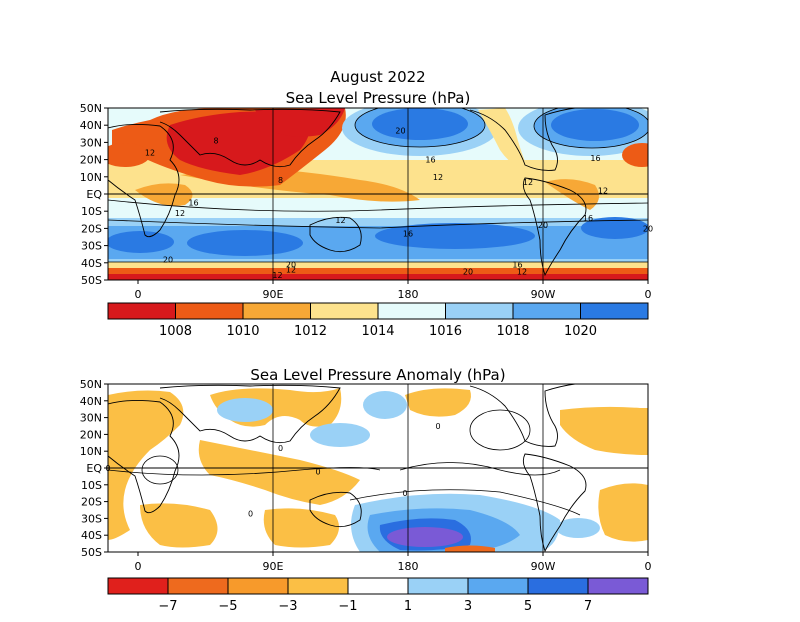  What do you see at coordinates (167, 606) in the screenshot?
I see `colorbar-label: −7` at bounding box center [167, 606].